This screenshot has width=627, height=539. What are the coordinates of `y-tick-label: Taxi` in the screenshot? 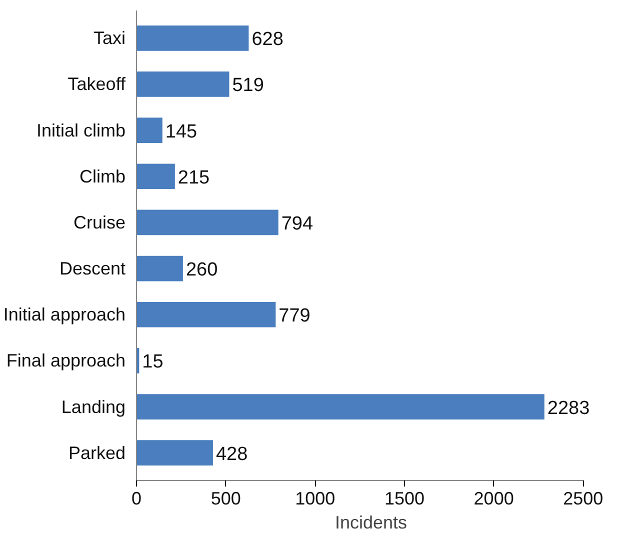 It's located at (109, 38).